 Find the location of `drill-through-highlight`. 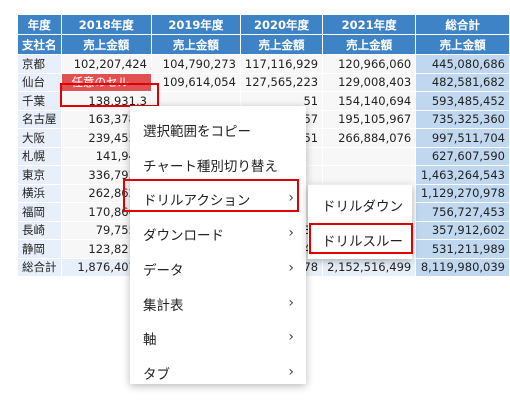

drill-through-highlight is located at coordinates (361, 238).